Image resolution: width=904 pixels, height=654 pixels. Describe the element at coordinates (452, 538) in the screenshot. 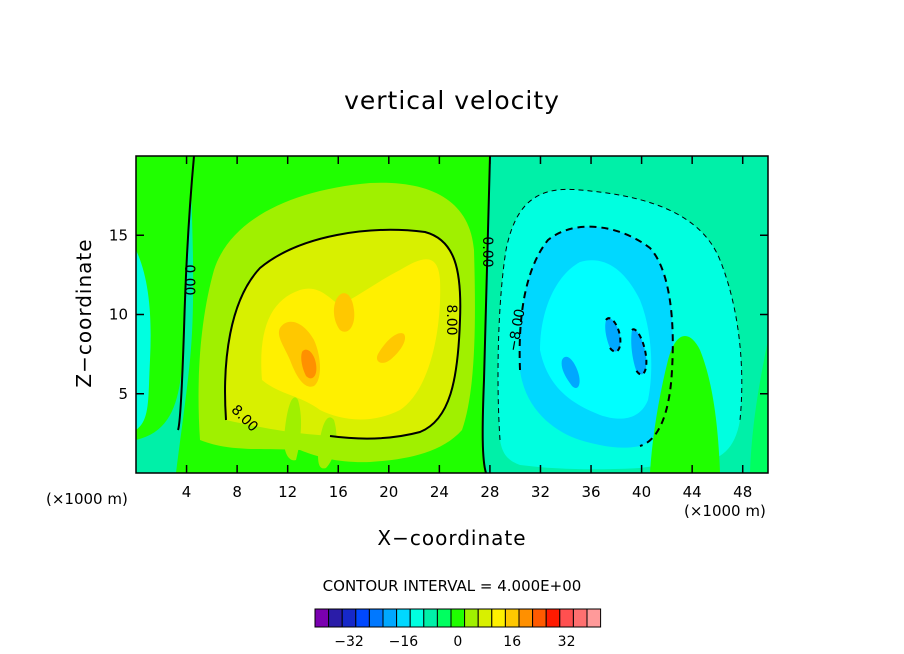

I see `x-axis-label: X−coordinate` at that location.